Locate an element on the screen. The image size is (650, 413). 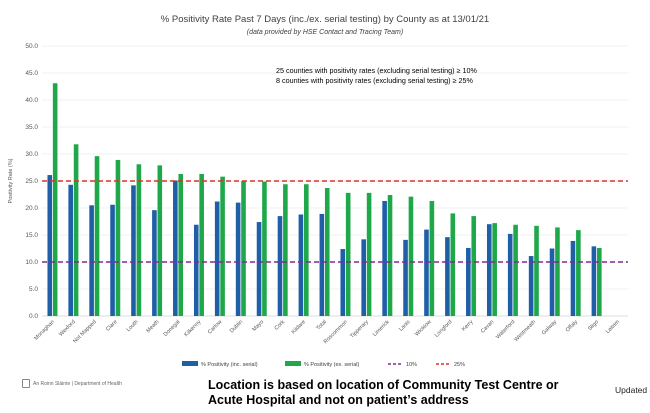
x-tick-label: Tipperary is located at coordinates (359, 329).